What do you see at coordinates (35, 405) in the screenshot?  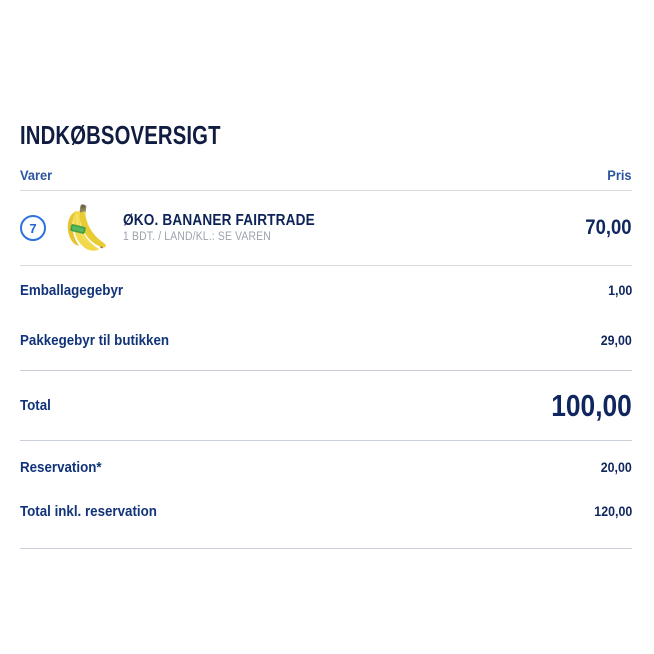 I see `total-label: Total` at bounding box center [35, 405].